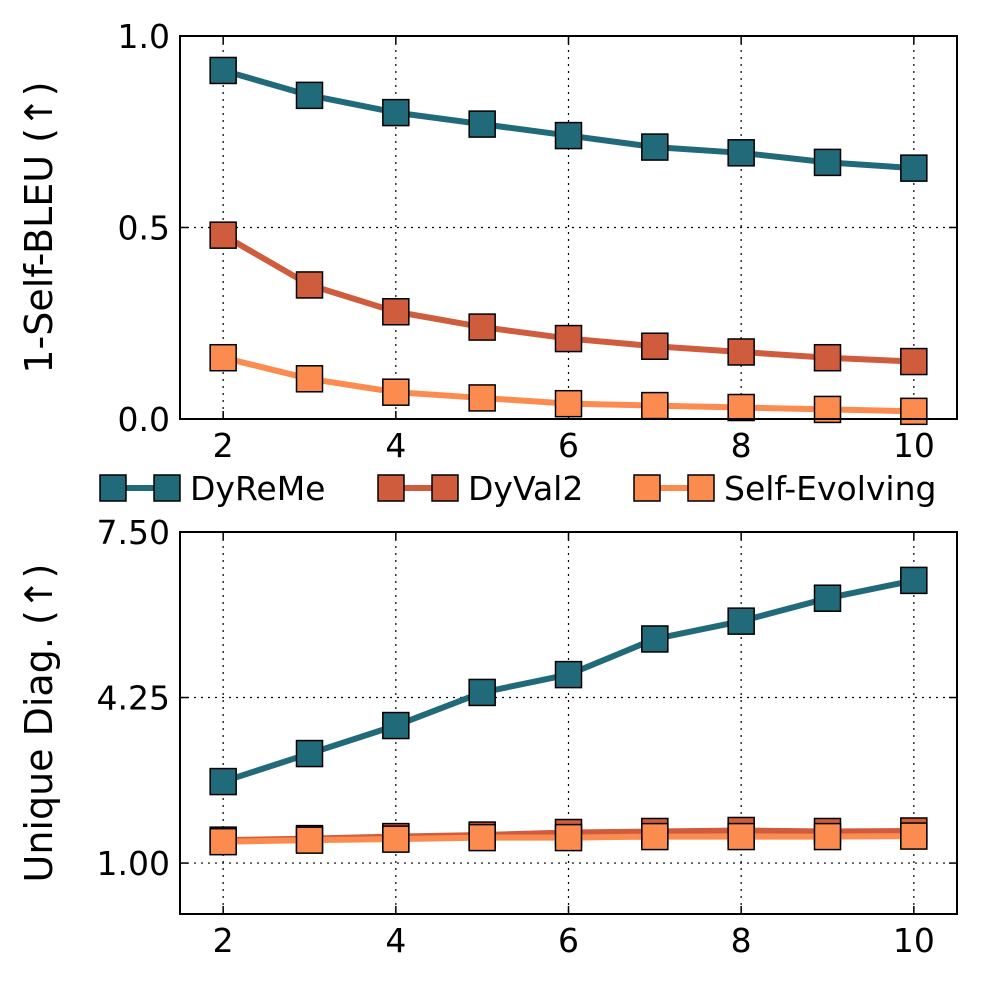  Describe the element at coordinates (525, 488) in the screenshot. I see `legend-label: DyVal2` at that location.